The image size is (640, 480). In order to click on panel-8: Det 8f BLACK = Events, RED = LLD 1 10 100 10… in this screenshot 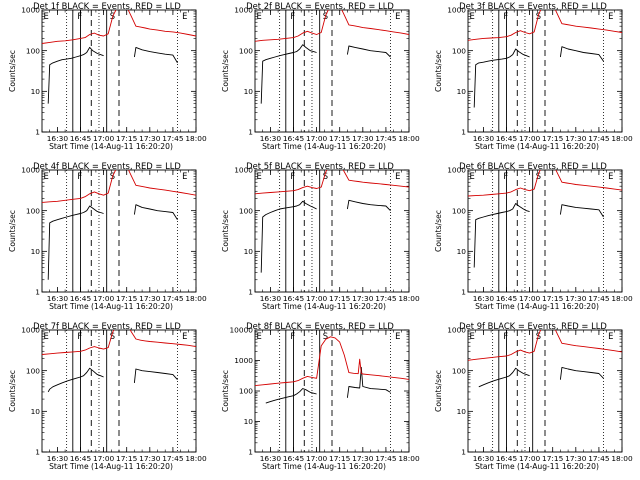, I will do `click(320, 396)`.